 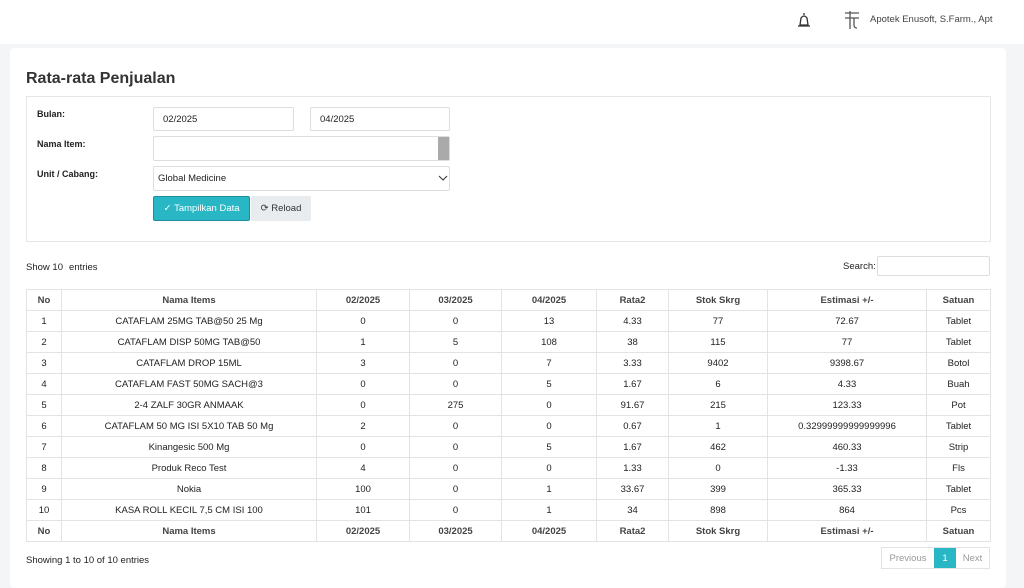 What do you see at coordinates (632, 510) in the screenshot?
I see `table-cell: 34` at bounding box center [632, 510].